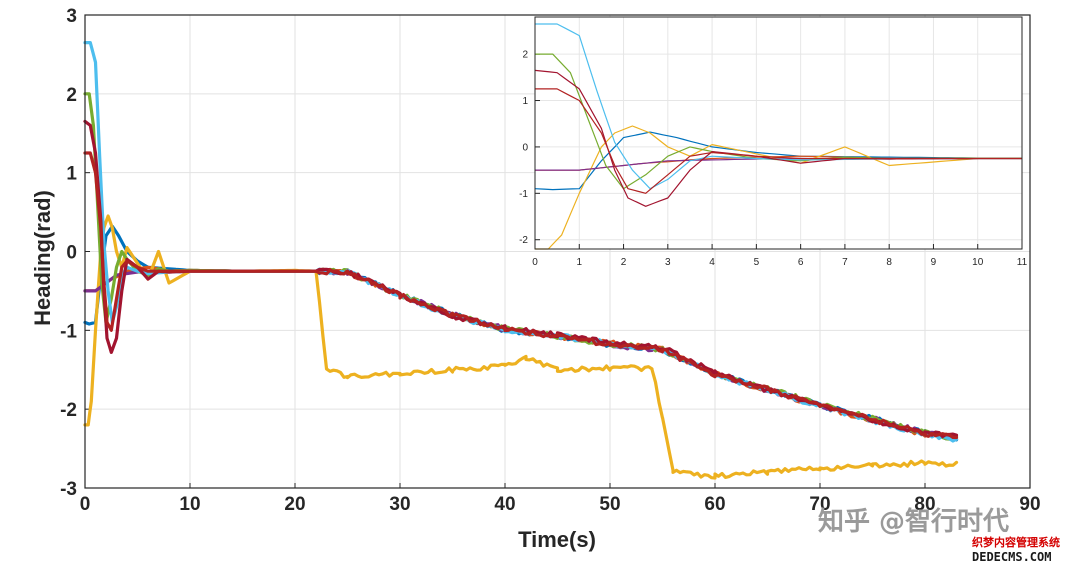  I want to click on inset-y-tick-label: 0, so click(525, 147).